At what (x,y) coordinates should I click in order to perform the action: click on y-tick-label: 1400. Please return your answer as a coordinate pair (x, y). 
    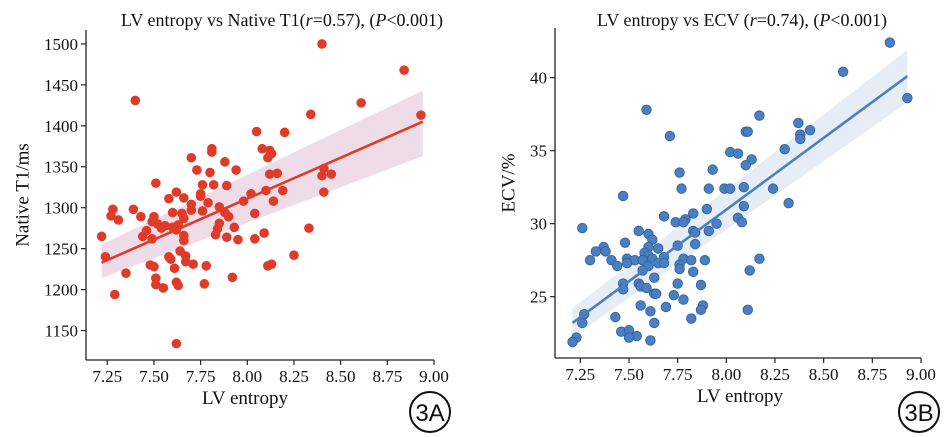
    Looking at the image, I should click on (61, 126).